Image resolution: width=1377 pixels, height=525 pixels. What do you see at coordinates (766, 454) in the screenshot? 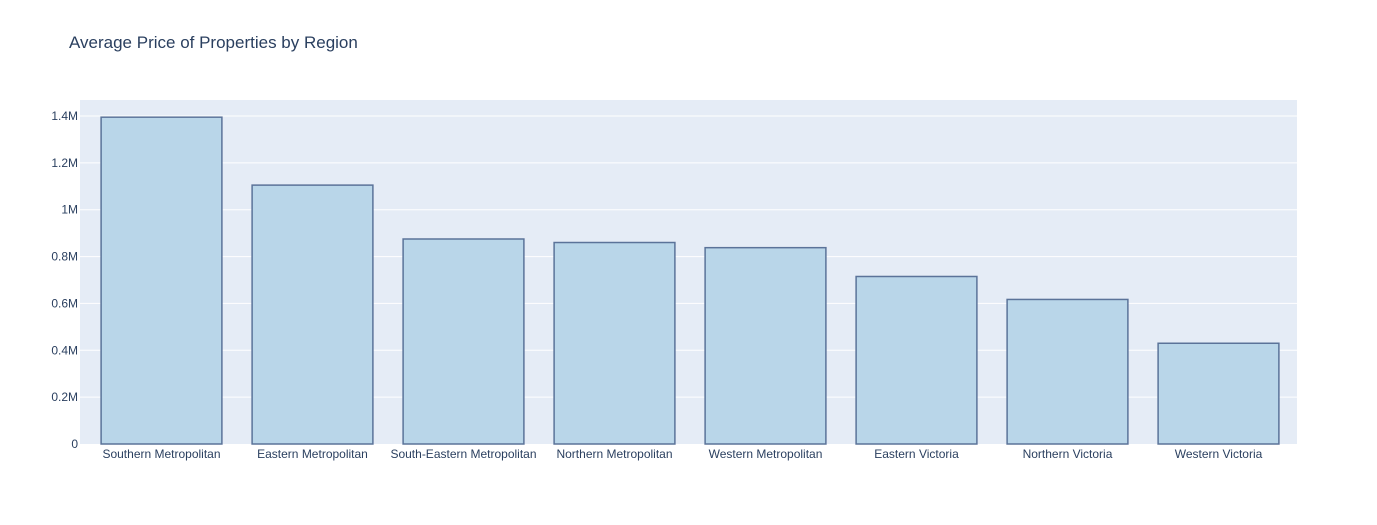
I see `x-tick-label: Western Metropolitan` at bounding box center [766, 454].